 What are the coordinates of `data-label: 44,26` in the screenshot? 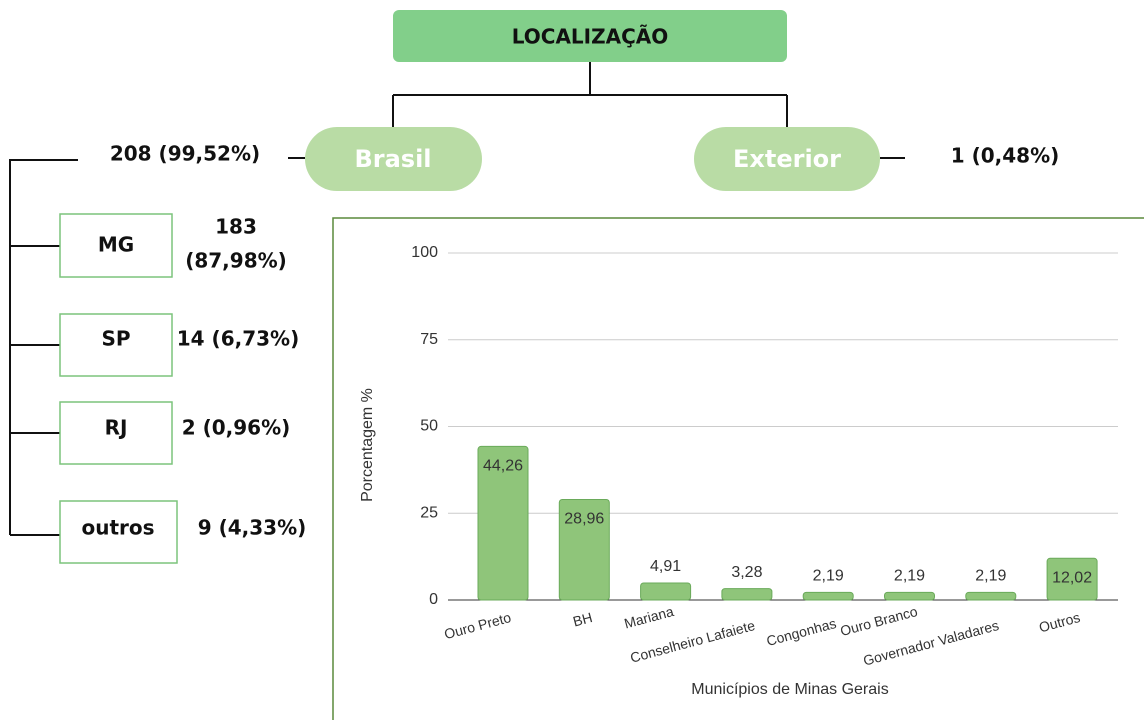 It's located at (503, 466).